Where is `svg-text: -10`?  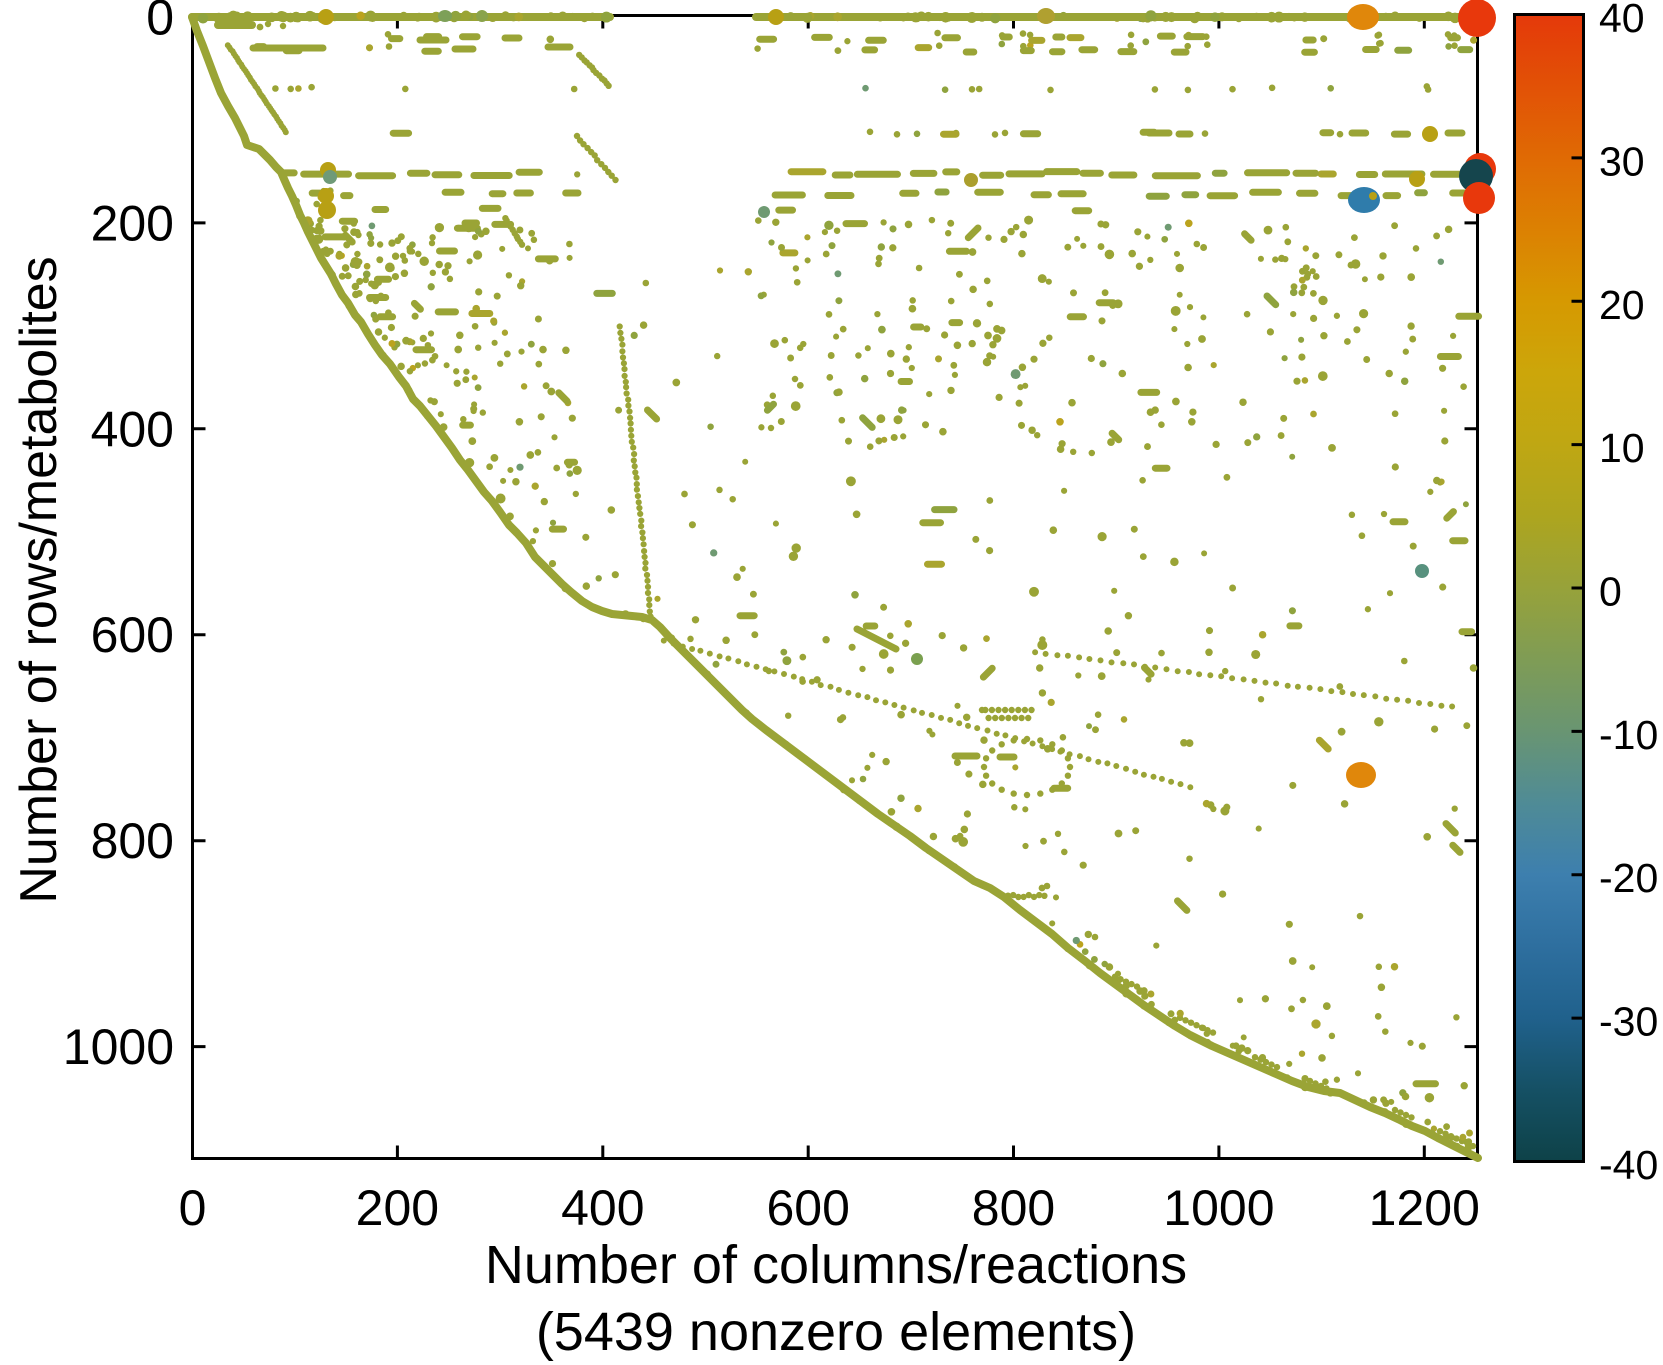 svg-text: -10 is located at coordinates (1628, 735).